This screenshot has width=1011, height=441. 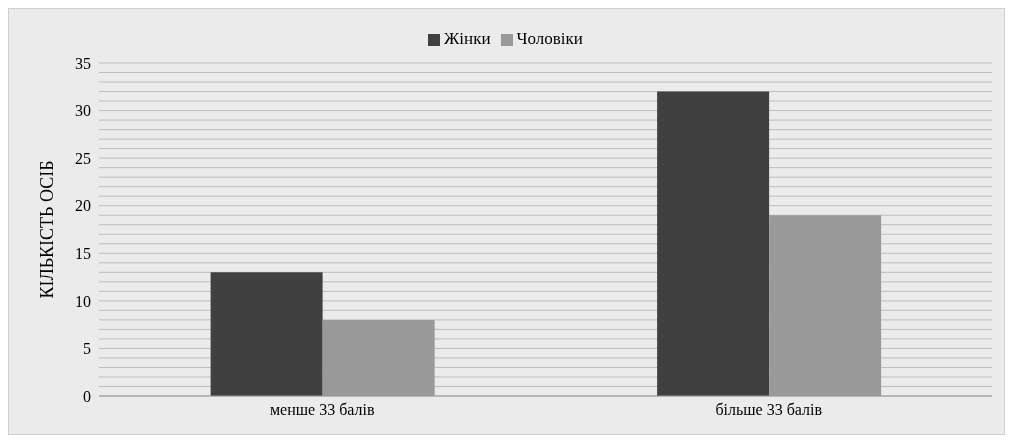 What do you see at coordinates (83, 253) in the screenshot?
I see `y-tick-label: 15` at bounding box center [83, 253].